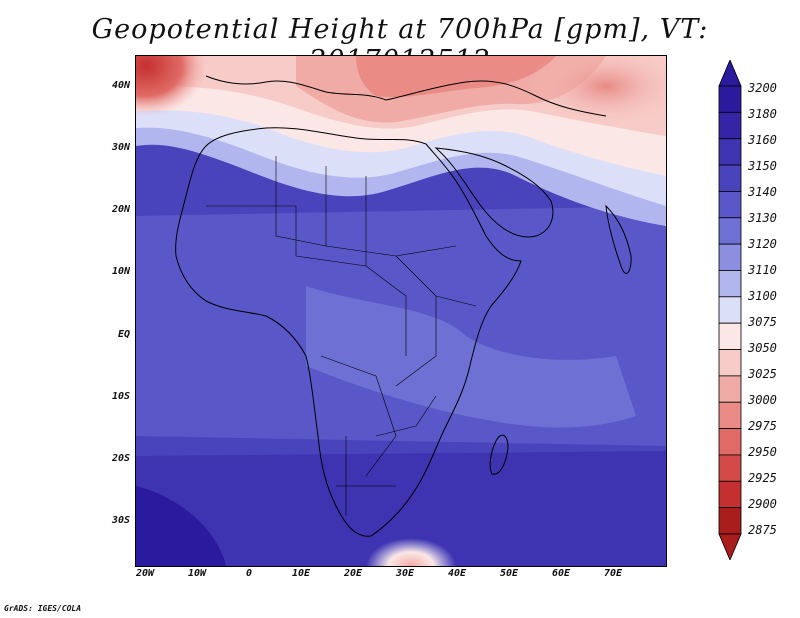  I want to click on colorbar-label: 2900, so click(762, 504).